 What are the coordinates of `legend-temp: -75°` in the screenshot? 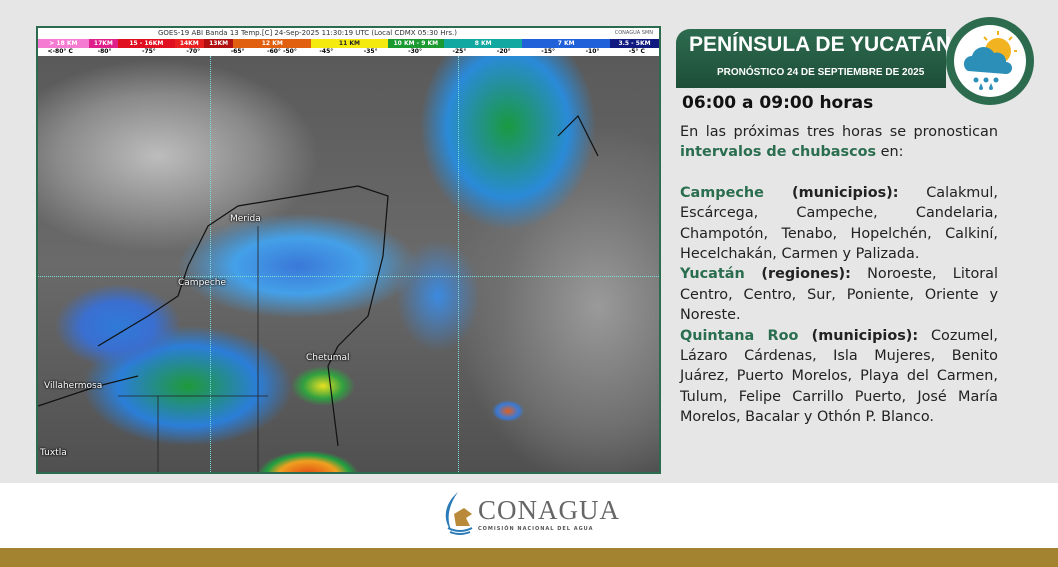 It's located at (148, 51).